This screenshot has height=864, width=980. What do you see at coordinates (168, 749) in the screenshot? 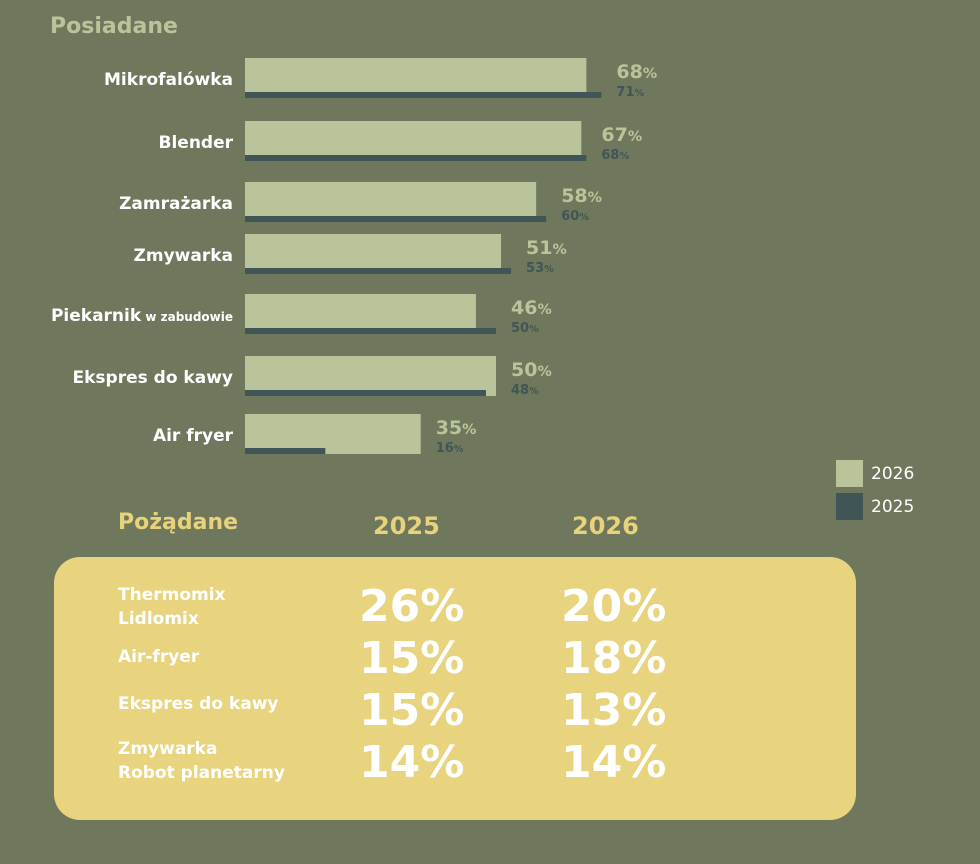
I see `desired-item-label-line: Zmywarka` at bounding box center [168, 749].